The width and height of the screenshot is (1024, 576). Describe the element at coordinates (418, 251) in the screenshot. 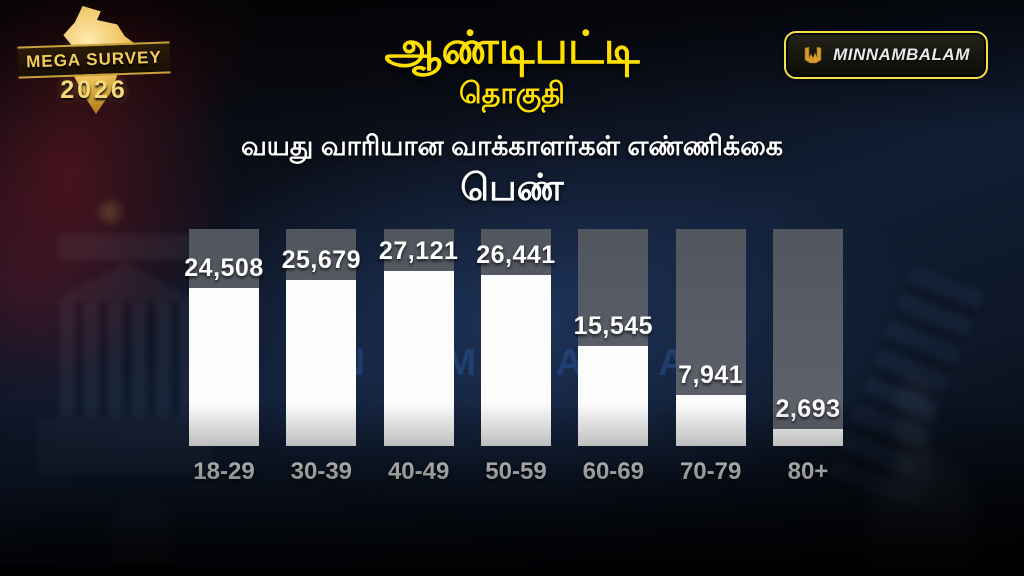

I see `bar-value-label: 27,121` at that location.